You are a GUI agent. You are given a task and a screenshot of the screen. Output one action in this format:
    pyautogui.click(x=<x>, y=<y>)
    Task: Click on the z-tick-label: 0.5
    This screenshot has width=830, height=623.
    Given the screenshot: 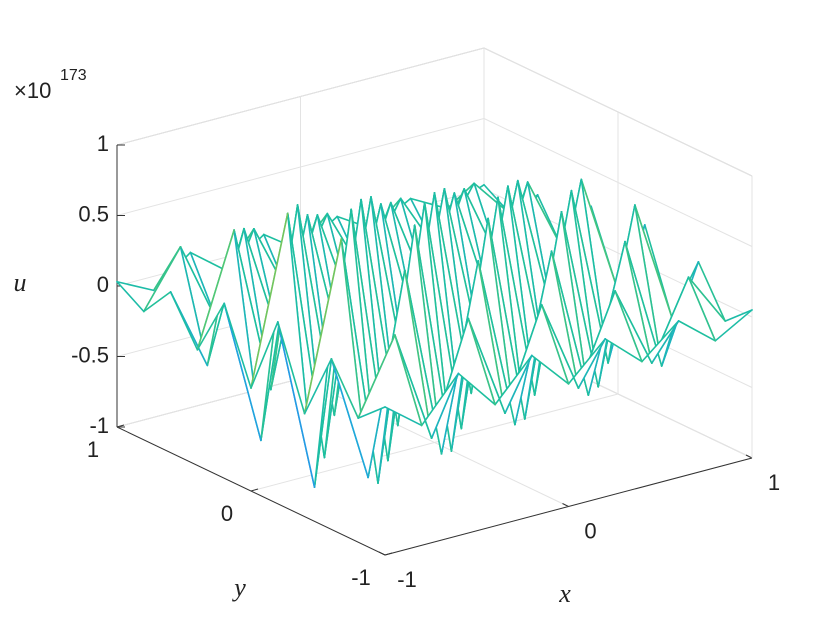 What is the action you would take?
    pyautogui.click(x=93, y=213)
    